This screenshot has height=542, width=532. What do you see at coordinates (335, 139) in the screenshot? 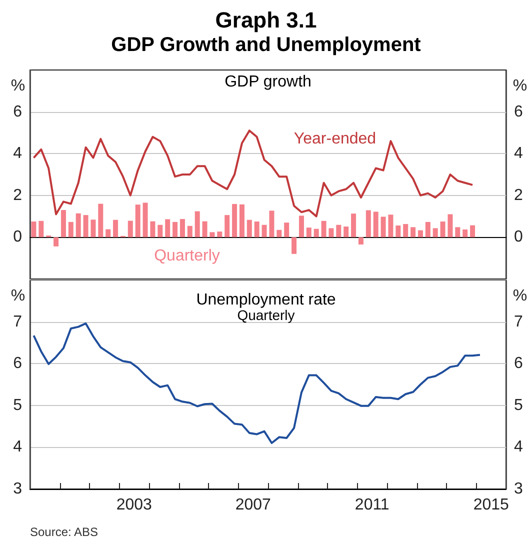
I see `series-label: Year-ended` at bounding box center [335, 139].